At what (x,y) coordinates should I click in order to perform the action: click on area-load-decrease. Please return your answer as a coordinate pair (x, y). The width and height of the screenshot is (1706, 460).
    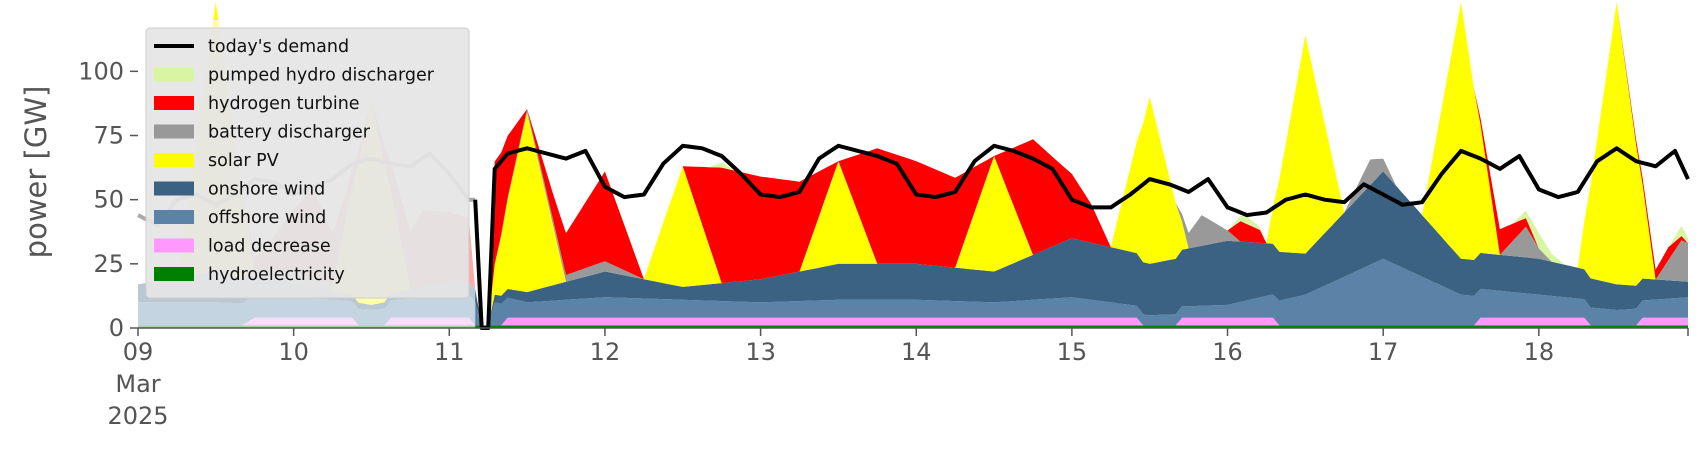
    Looking at the image, I should click on (913, 321).